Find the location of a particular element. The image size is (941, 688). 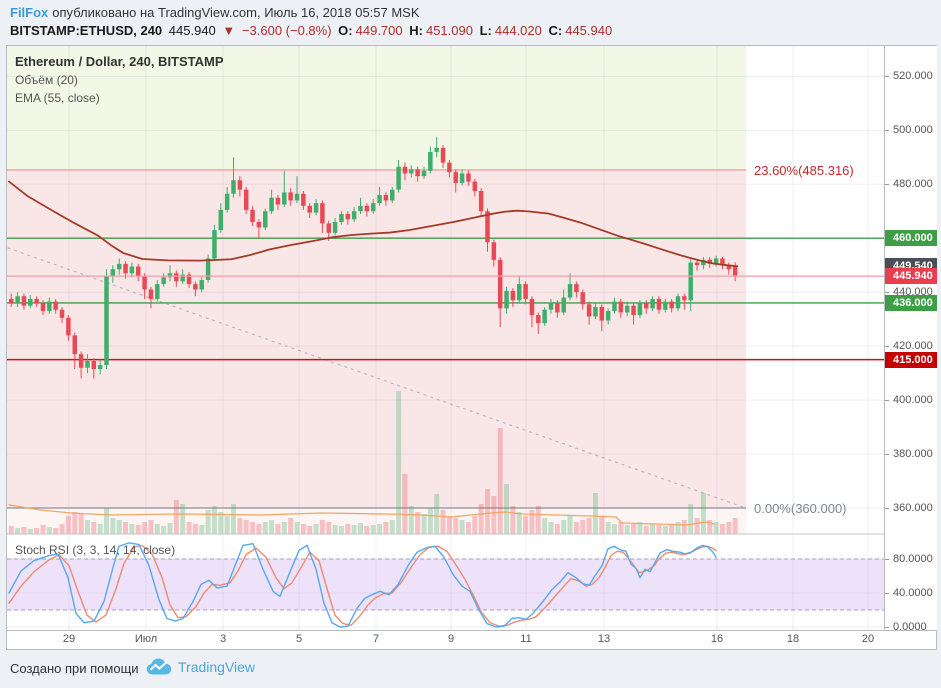

symbol-name: BITSTAMP:ETHUSD, 240 is located at coordinates (86, 30).